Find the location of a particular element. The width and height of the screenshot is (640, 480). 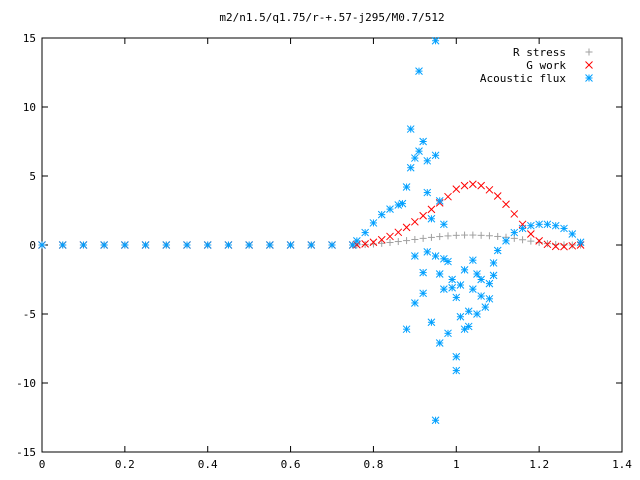

y-tick-label: 15 is located at coordinates (29, 38).